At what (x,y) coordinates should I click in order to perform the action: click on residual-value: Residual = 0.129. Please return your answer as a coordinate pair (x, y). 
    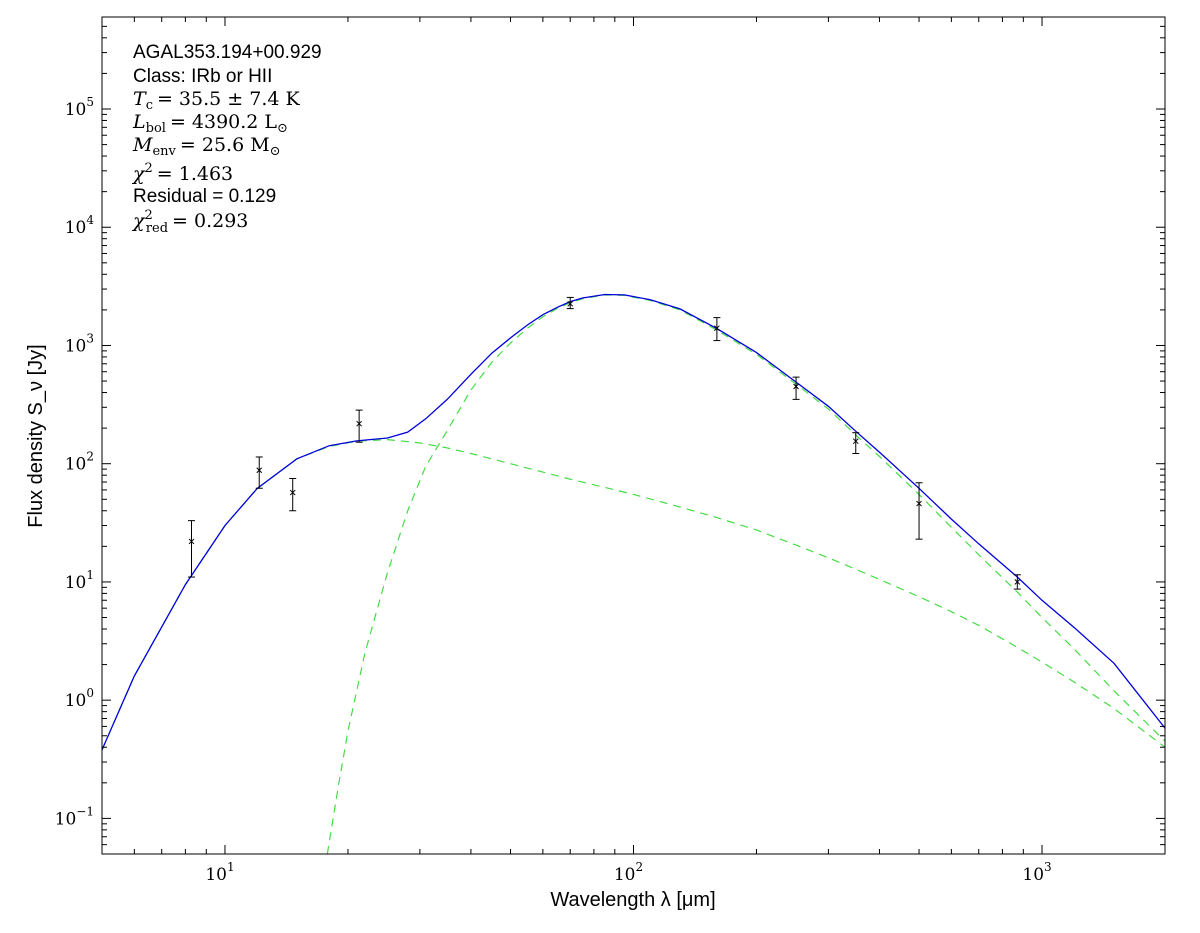
    Looking at the image, I should click on (204, 196).